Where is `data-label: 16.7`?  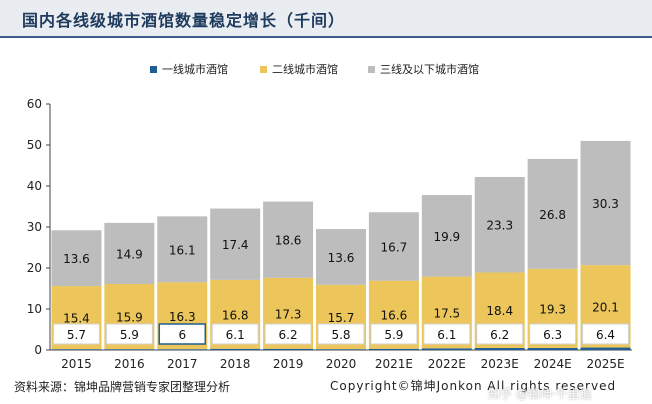 data-label: 16.7 is located at coordinates (394, 247).